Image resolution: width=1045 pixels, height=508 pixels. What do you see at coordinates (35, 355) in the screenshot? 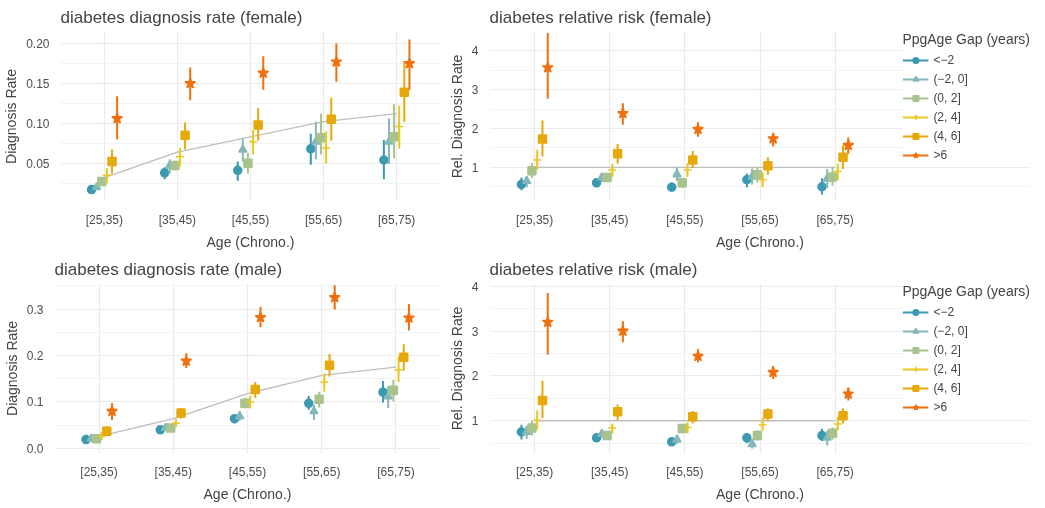
I see `y-tick-label: 0.2` at bounding box center [35, 355].